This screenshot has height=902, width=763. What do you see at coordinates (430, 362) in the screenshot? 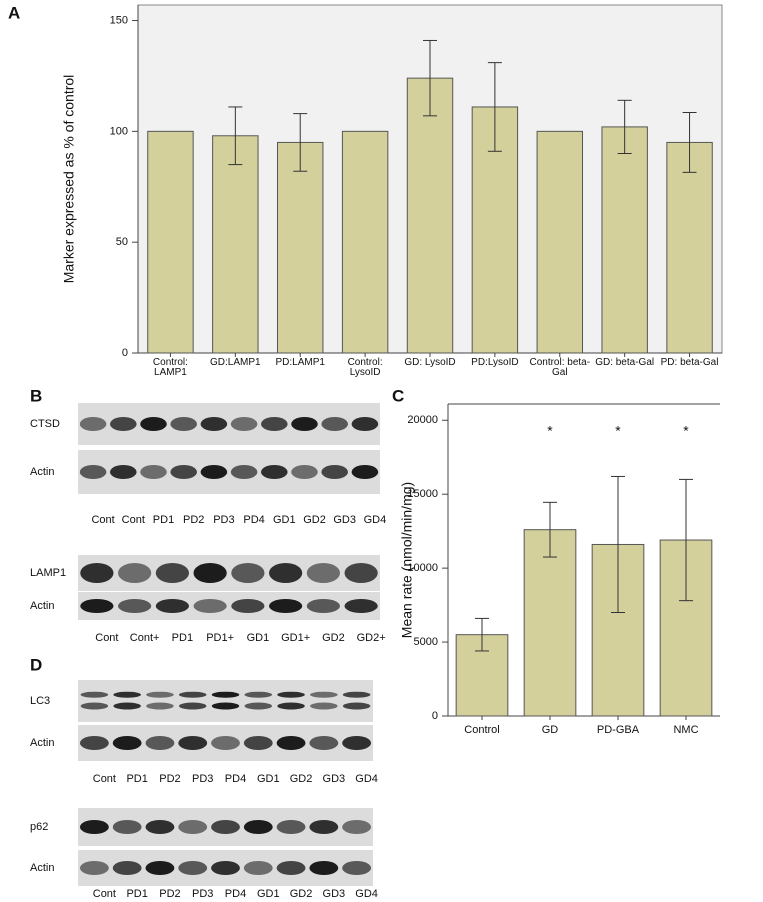
I see `x-tick-label: GD: LysoID` at bounding box center [430, 362].